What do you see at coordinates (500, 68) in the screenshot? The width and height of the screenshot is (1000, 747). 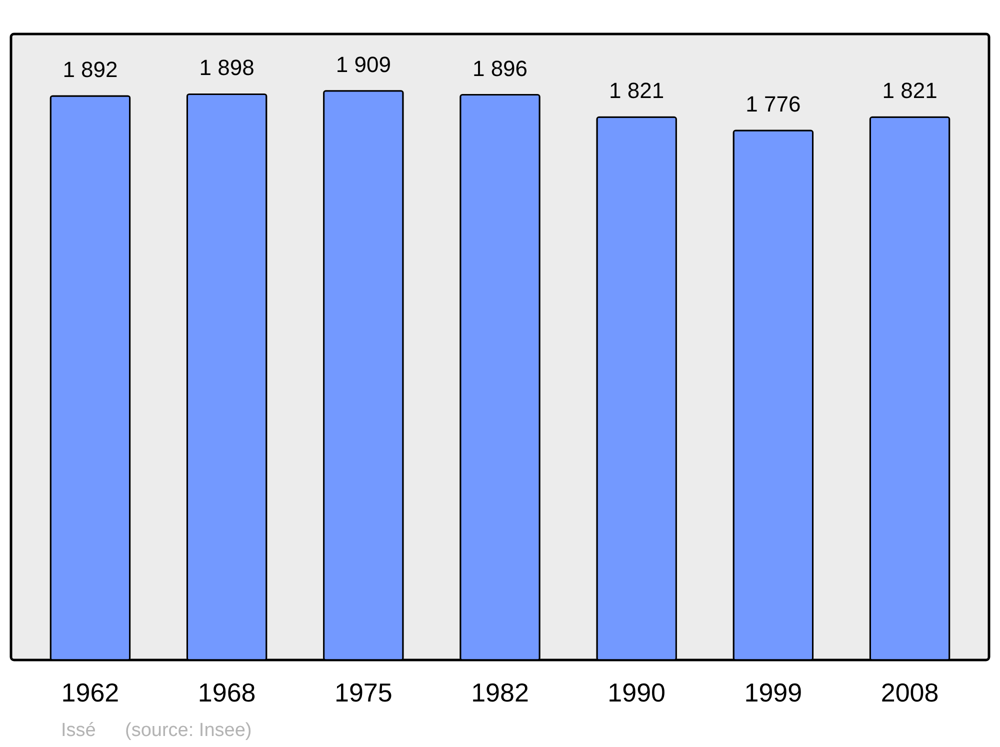 I see `data-label: 1 896` at bounding box center [500, 68].